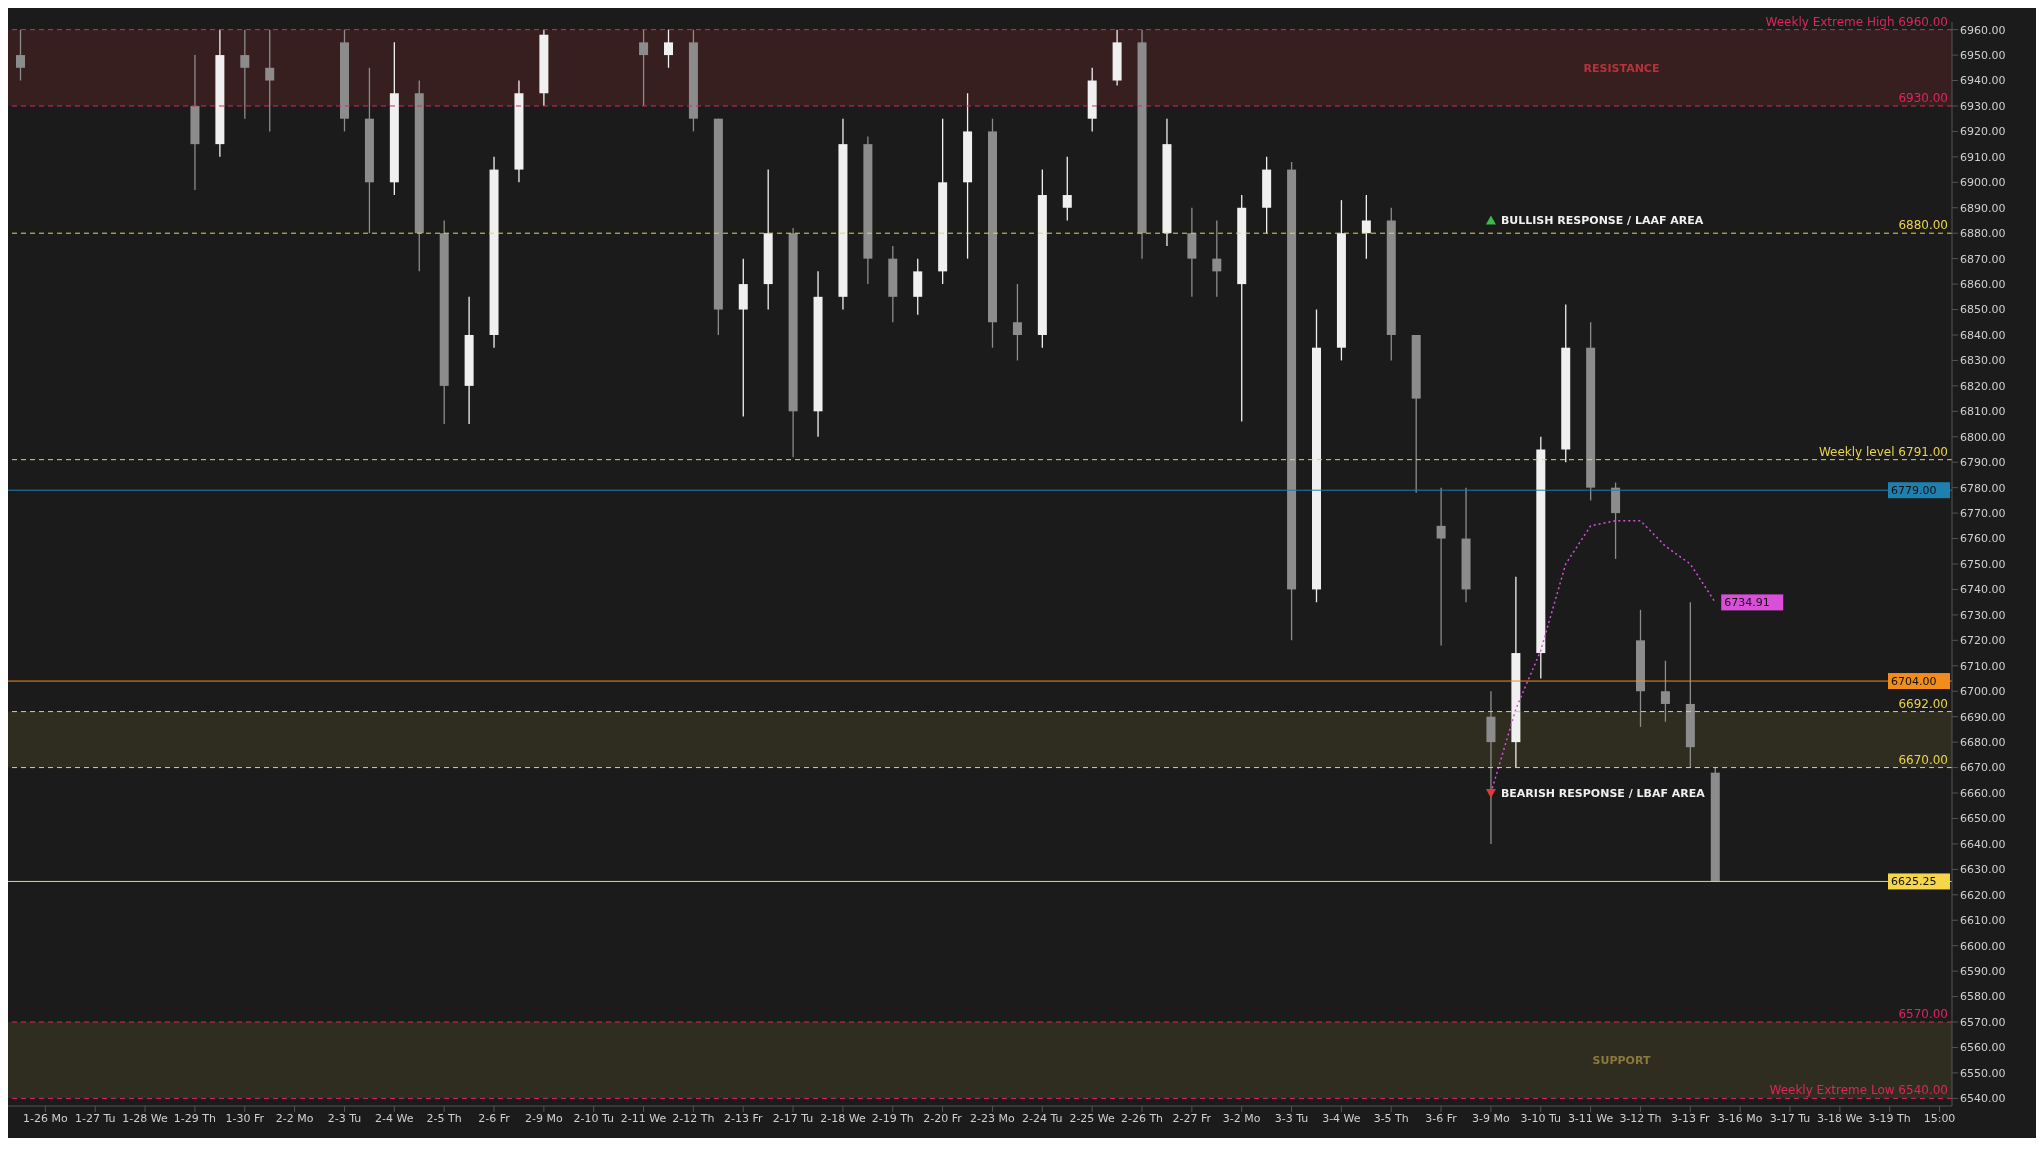 This screenshot has width=2044, height=1150. Describe the element at coordinates (1914, 491) in the screenshot. I see `ref-line-label: 6779.00` at that location.